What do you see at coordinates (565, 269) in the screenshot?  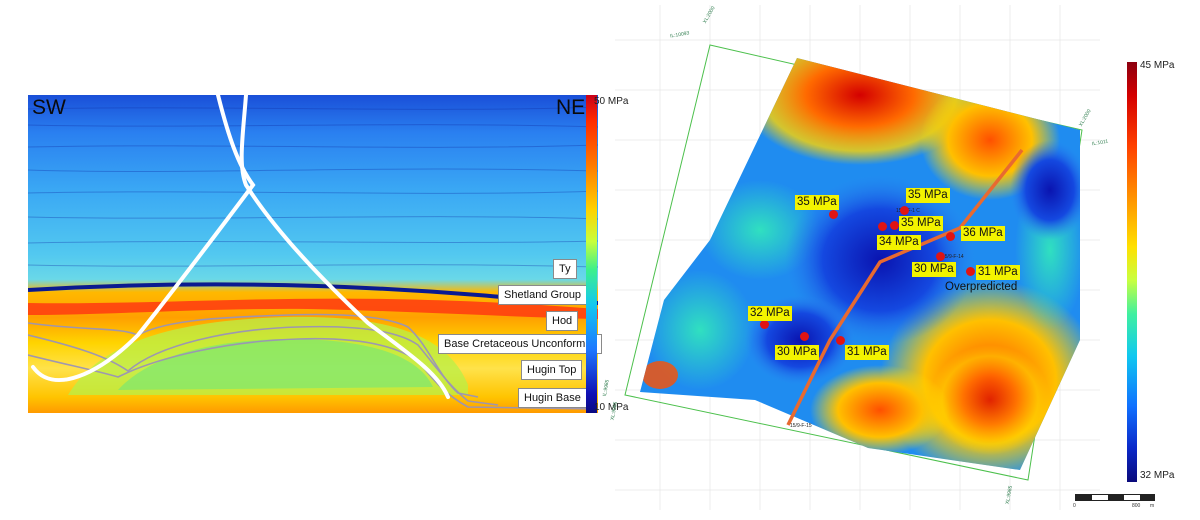 I see `horizon-label-ty: Ty` at bounding box center [565, 269].